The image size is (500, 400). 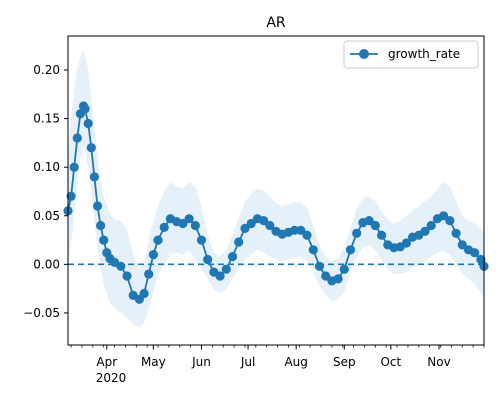 I want to click on legend-entry: growth_rate, so click(x=424, y=54).